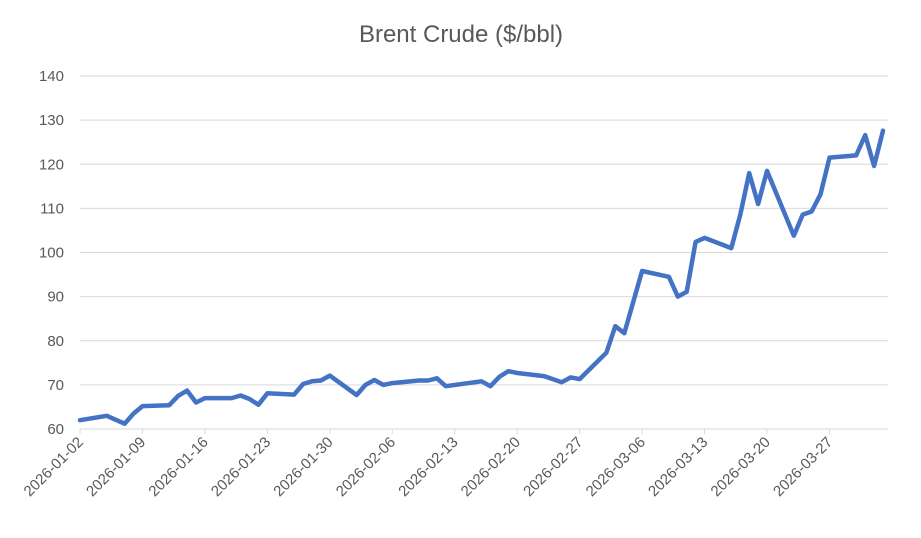 The image size is (921, 538). What do you see at coordinates (241, 467) in the screenshot?
I see `x-tick-label: 2026-01-23` at bounding box center [241, 467].